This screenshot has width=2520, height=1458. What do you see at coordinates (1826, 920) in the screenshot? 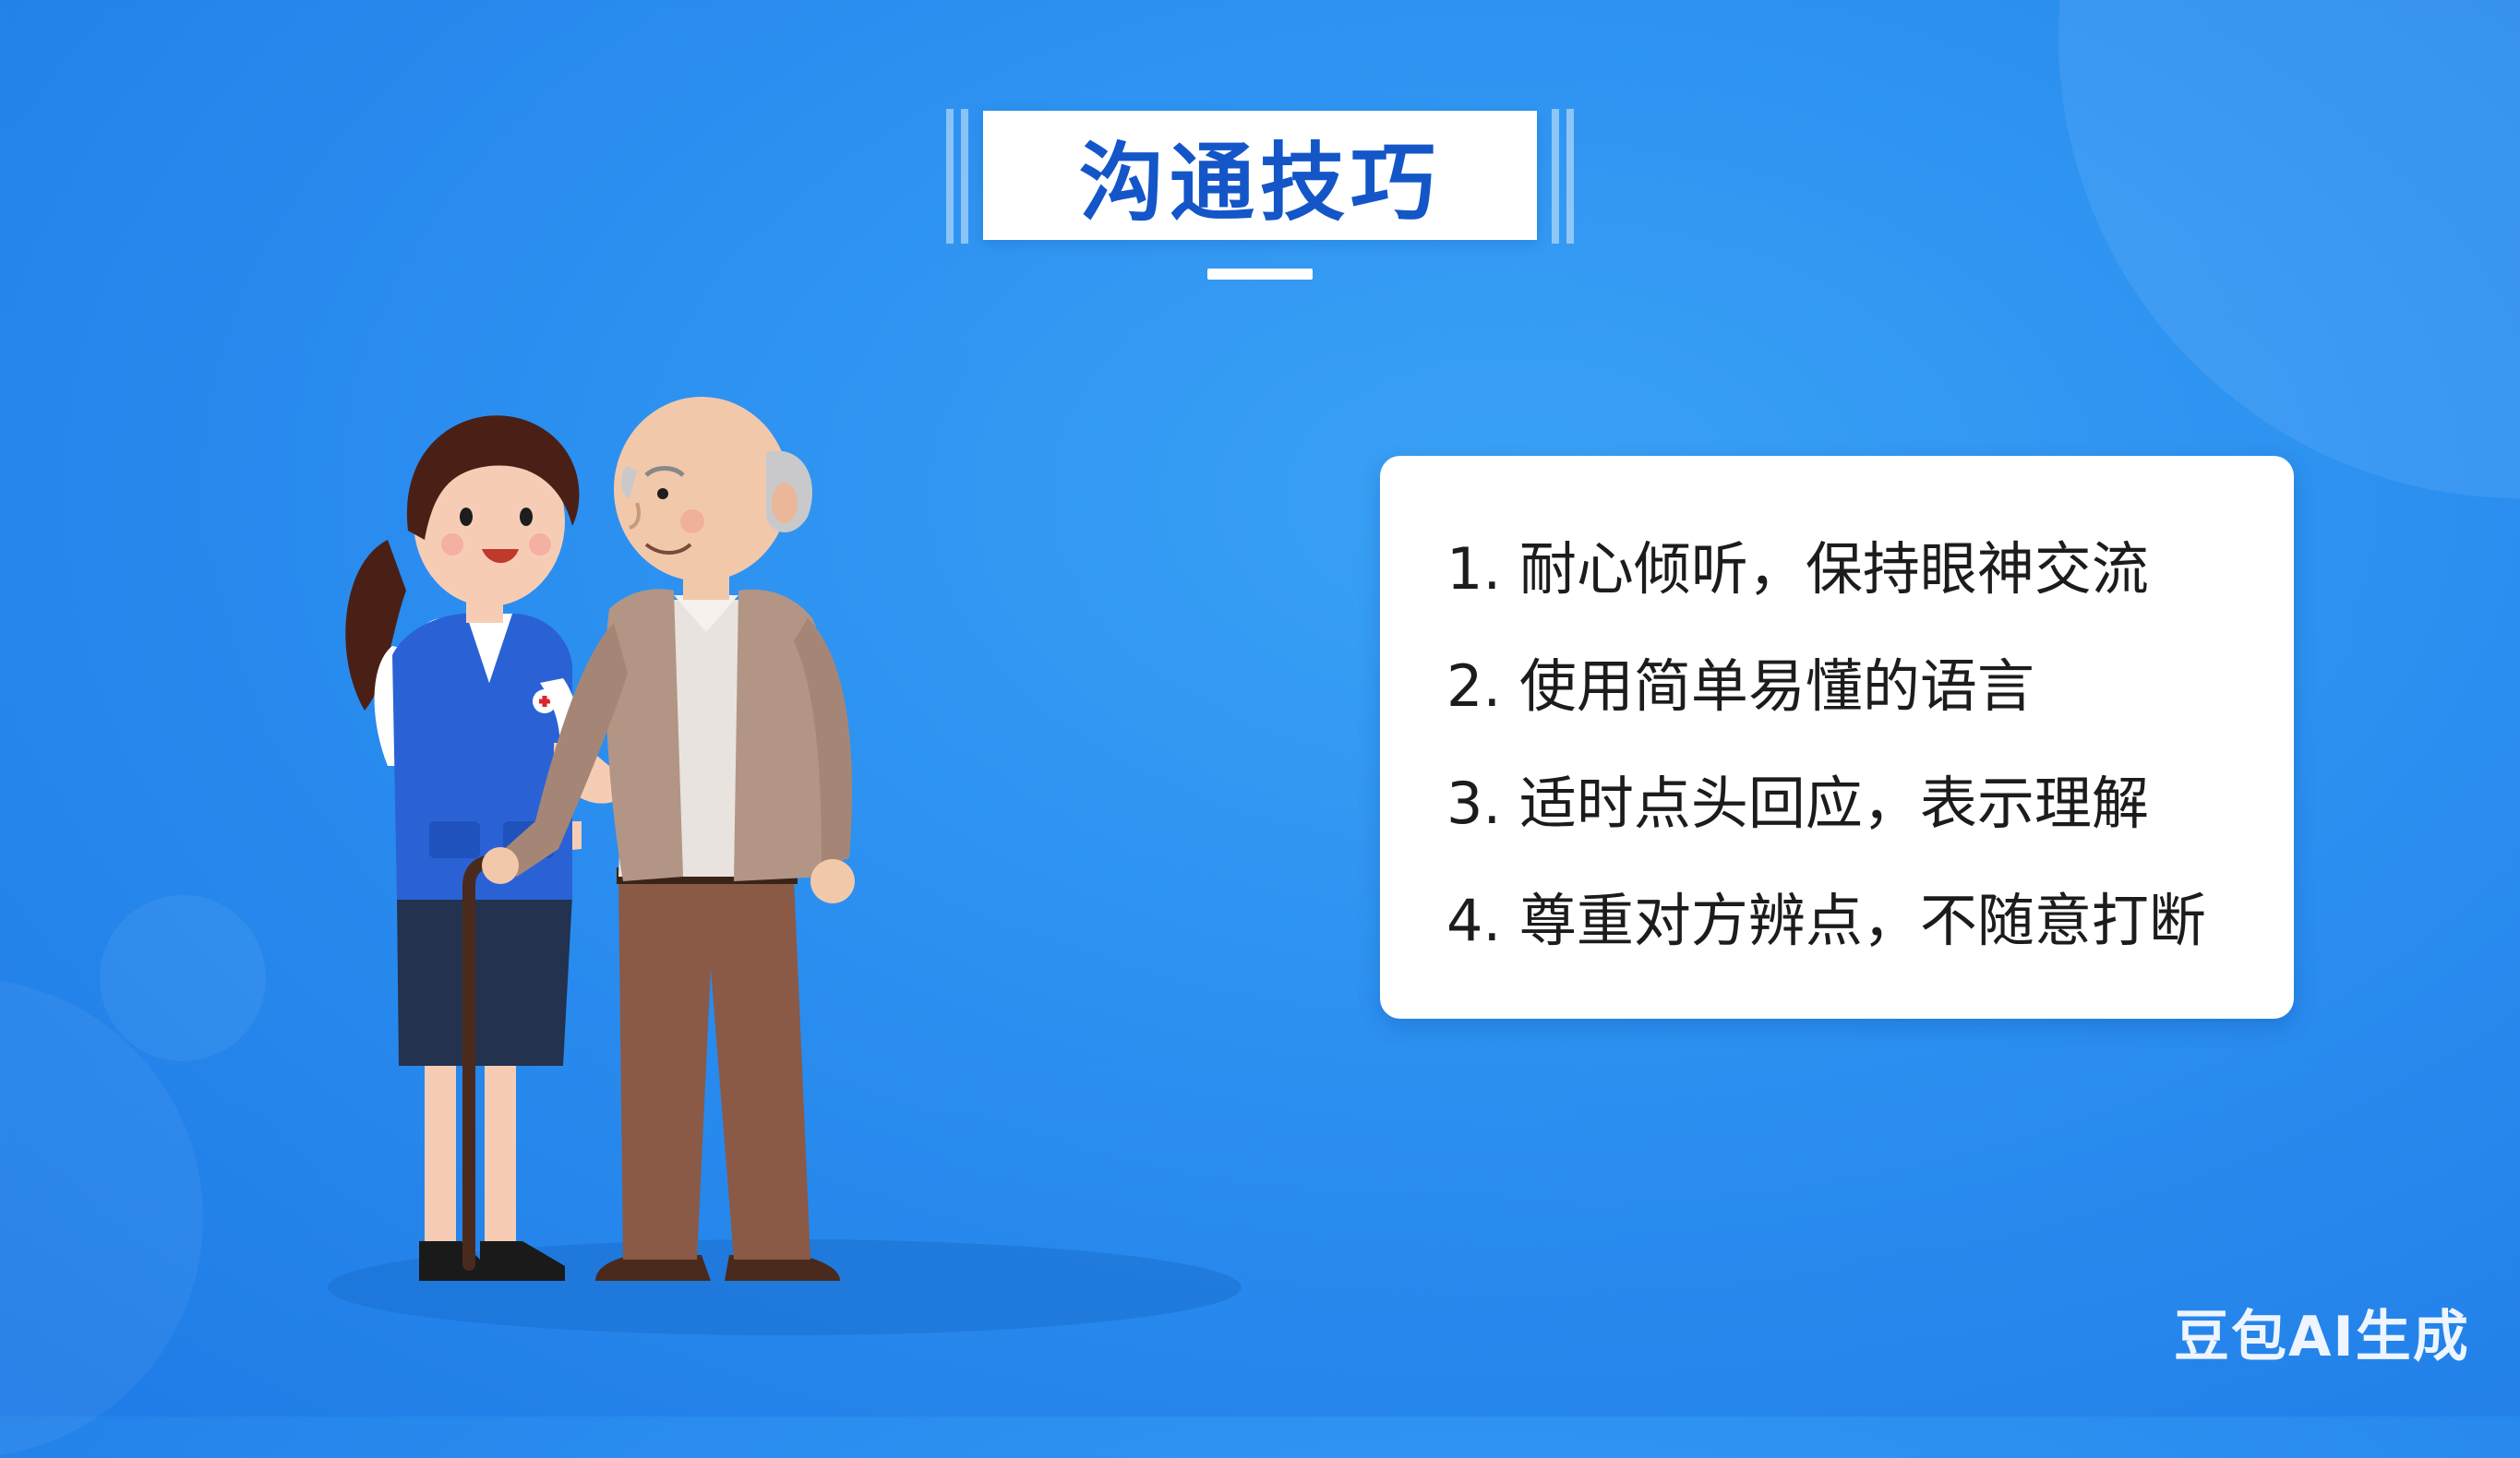
I see `tip-item: 4. 尊重对方辨点，不随意打断` at bounding box center [1826, 920].